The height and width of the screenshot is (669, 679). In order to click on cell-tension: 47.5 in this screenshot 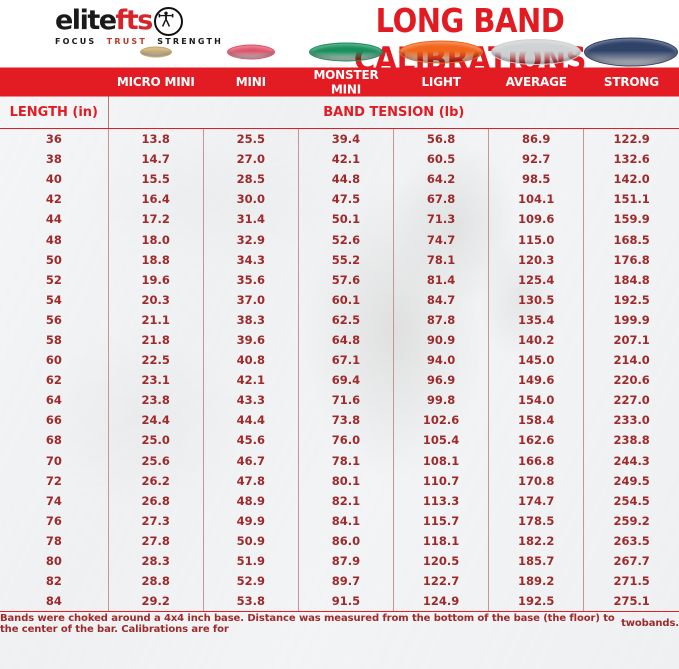, I will do `click(346, 199)`.